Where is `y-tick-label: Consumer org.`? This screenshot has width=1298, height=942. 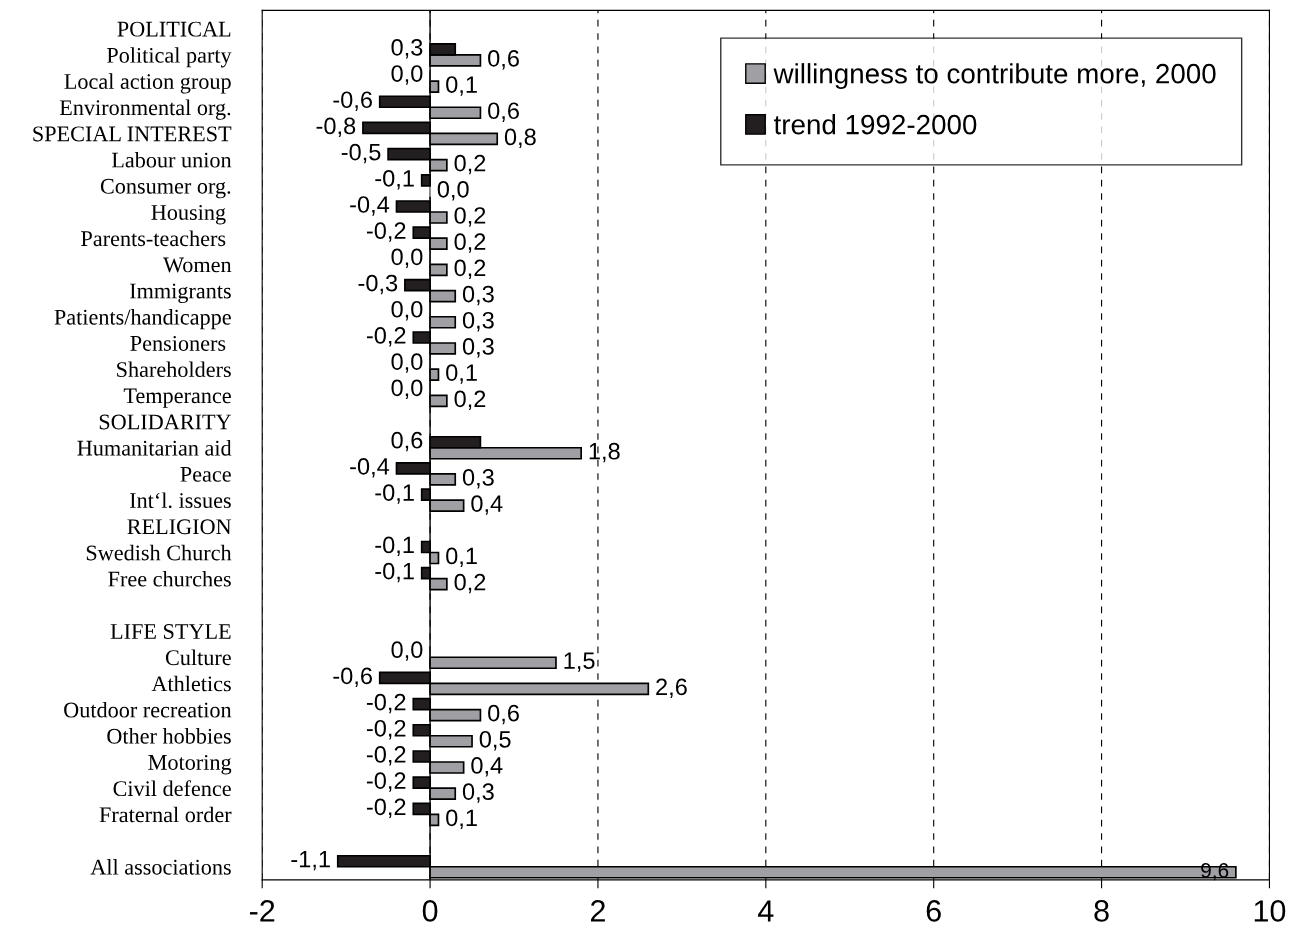 y-tick-label: Consumer org. is located at coordinates (165, 188).